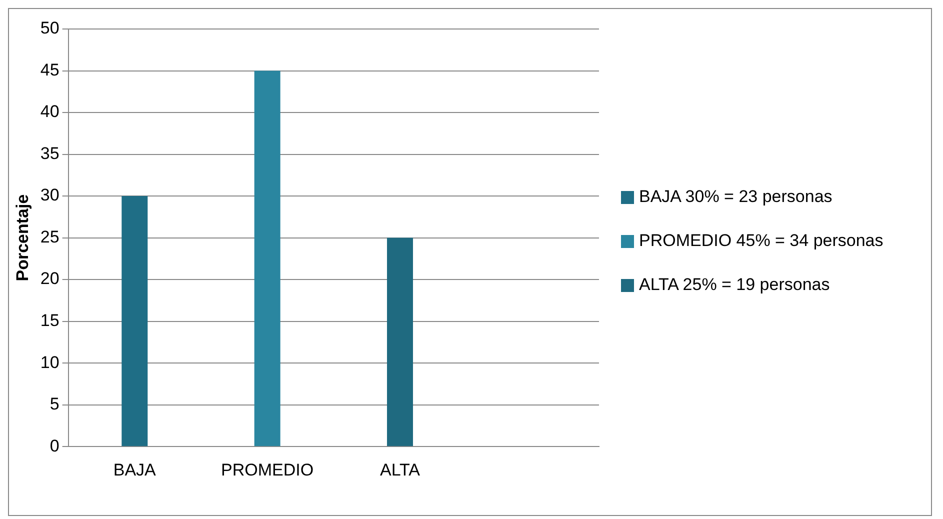 The height and width of the screenshot is (519, 943). What do you see at coordinates (22, 238) in the screenshot?
I see `y-axis-title: Porcentaje` at bounding box center [22, 238].